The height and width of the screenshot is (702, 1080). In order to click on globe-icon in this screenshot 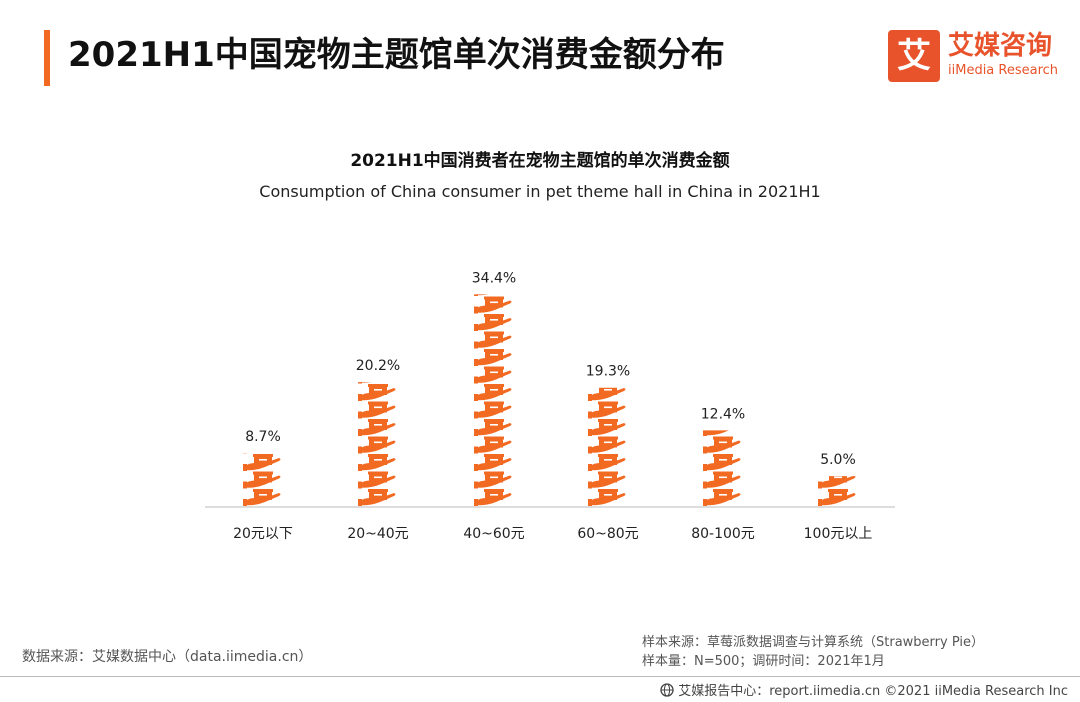, I will do `click(667, 690)`.